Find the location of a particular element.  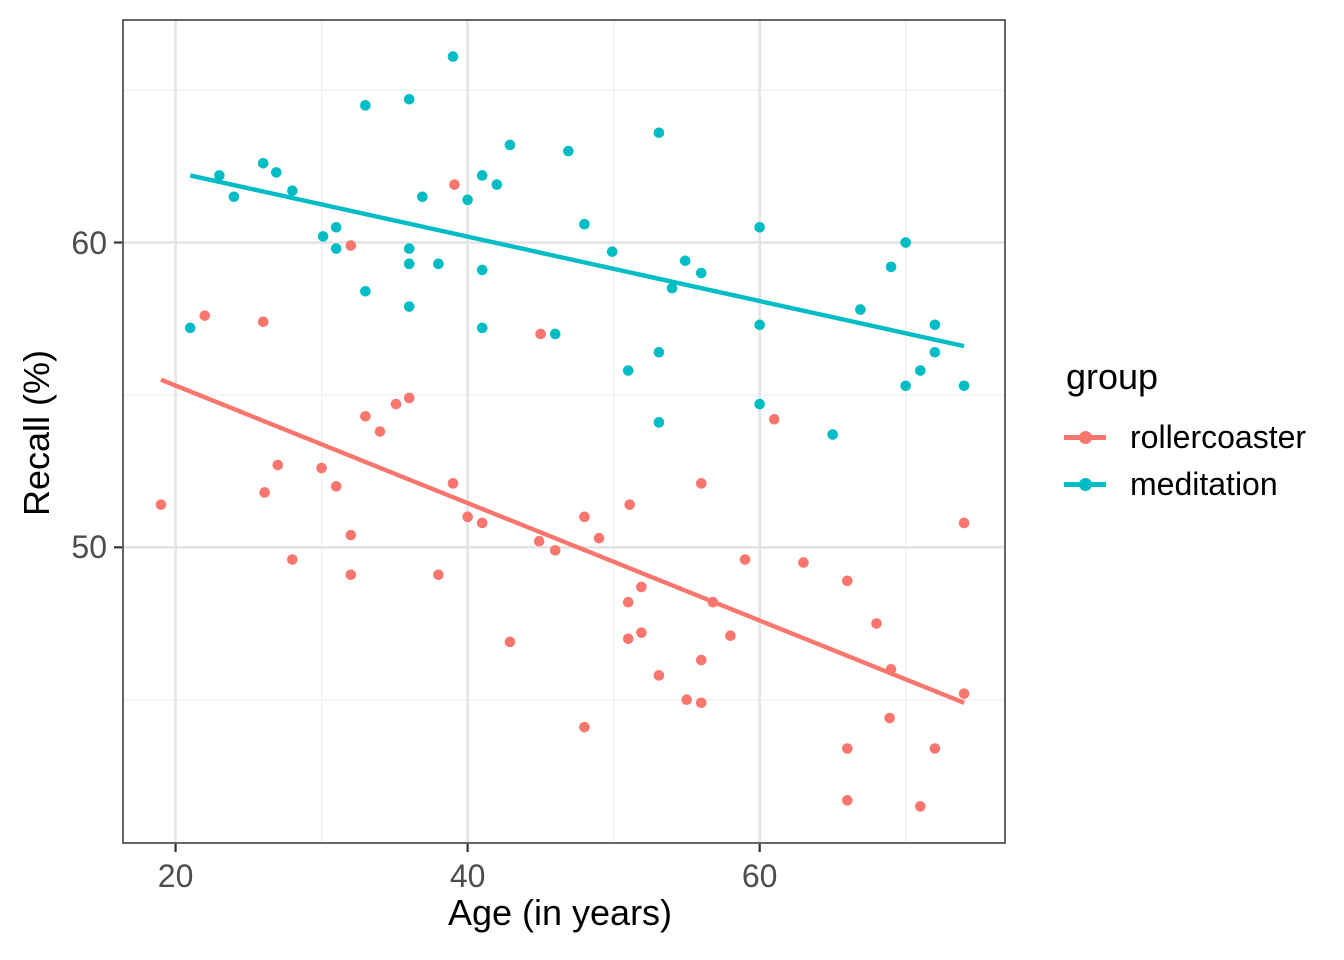

x-tick-label: 20 is located at coordinates (175, 876).